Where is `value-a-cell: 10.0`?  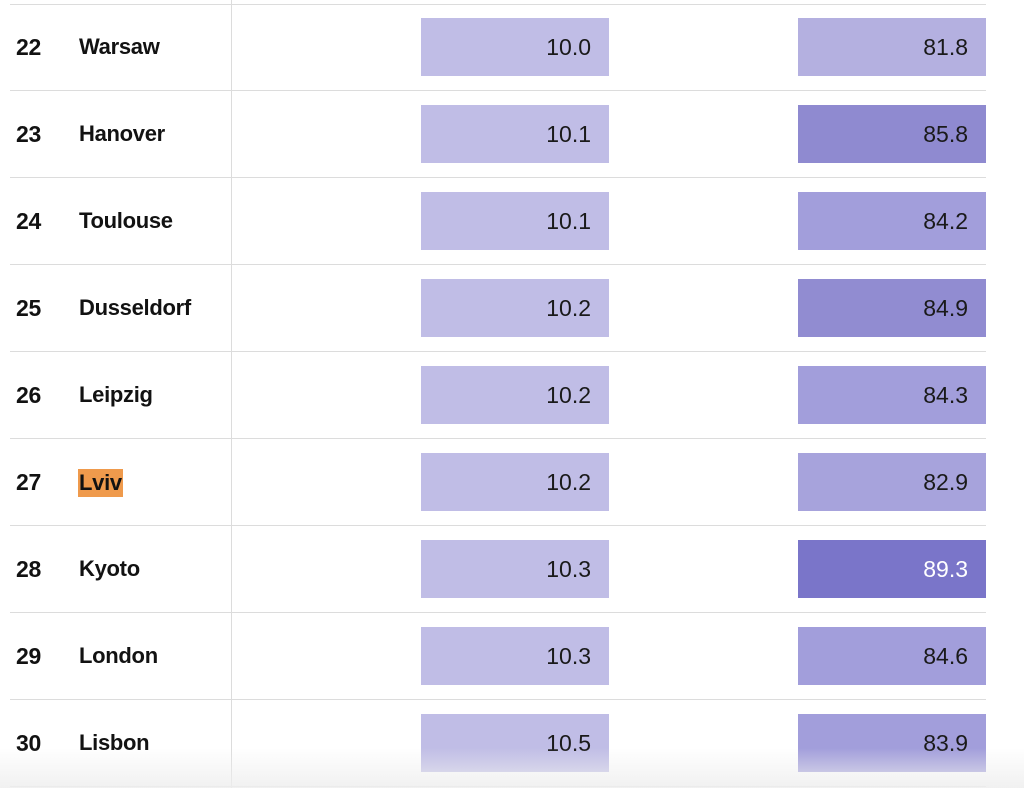
value-a-cell: 10.0 is located at coordinates (515, 47).